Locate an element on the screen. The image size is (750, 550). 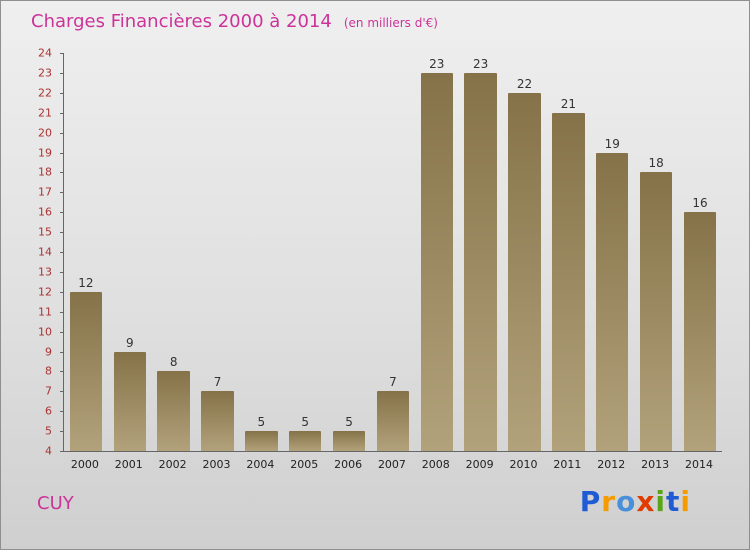
bar-cell: 18 is located at coordinates (656, 252).